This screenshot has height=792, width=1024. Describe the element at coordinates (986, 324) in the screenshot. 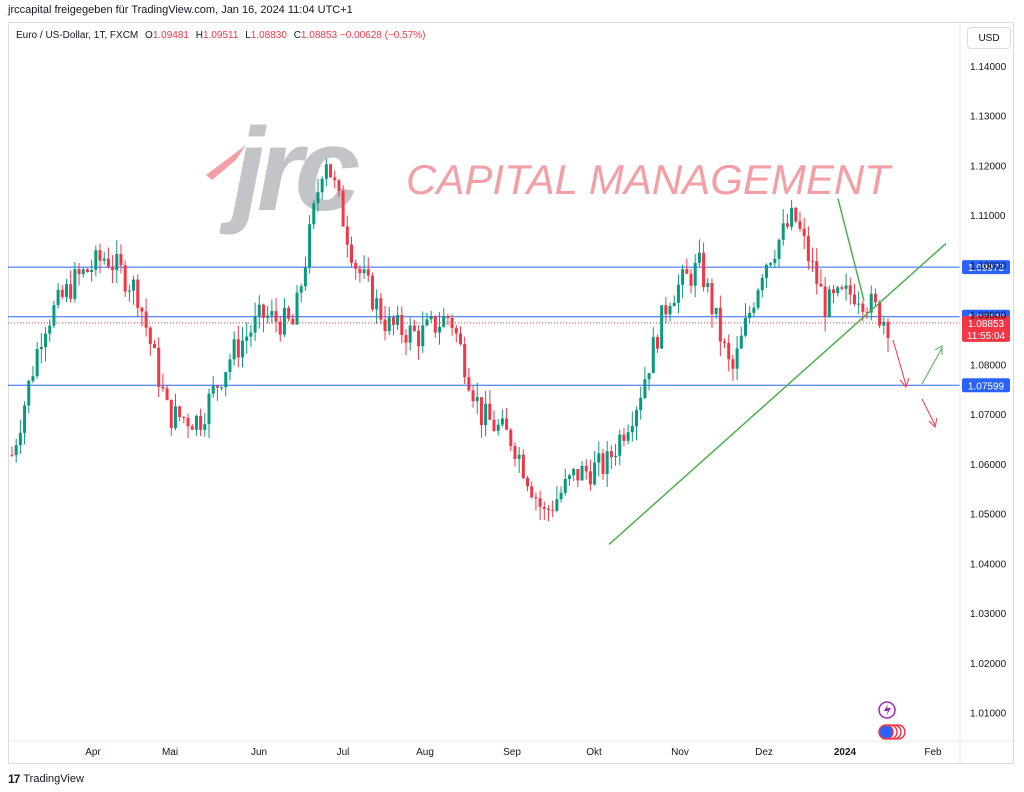

I see `last-price-label: 1.08853` at that location.